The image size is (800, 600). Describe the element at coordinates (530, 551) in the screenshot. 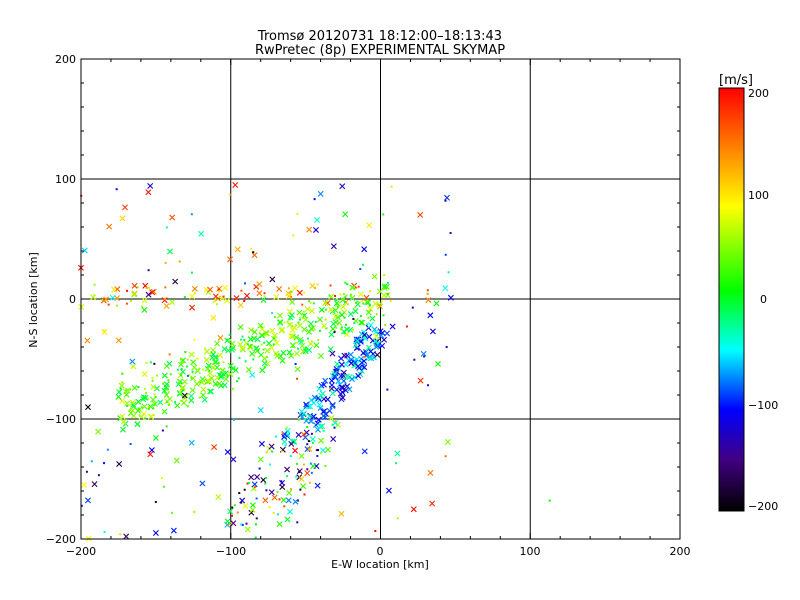

I see `x-tick-label-3: 100` at that location.